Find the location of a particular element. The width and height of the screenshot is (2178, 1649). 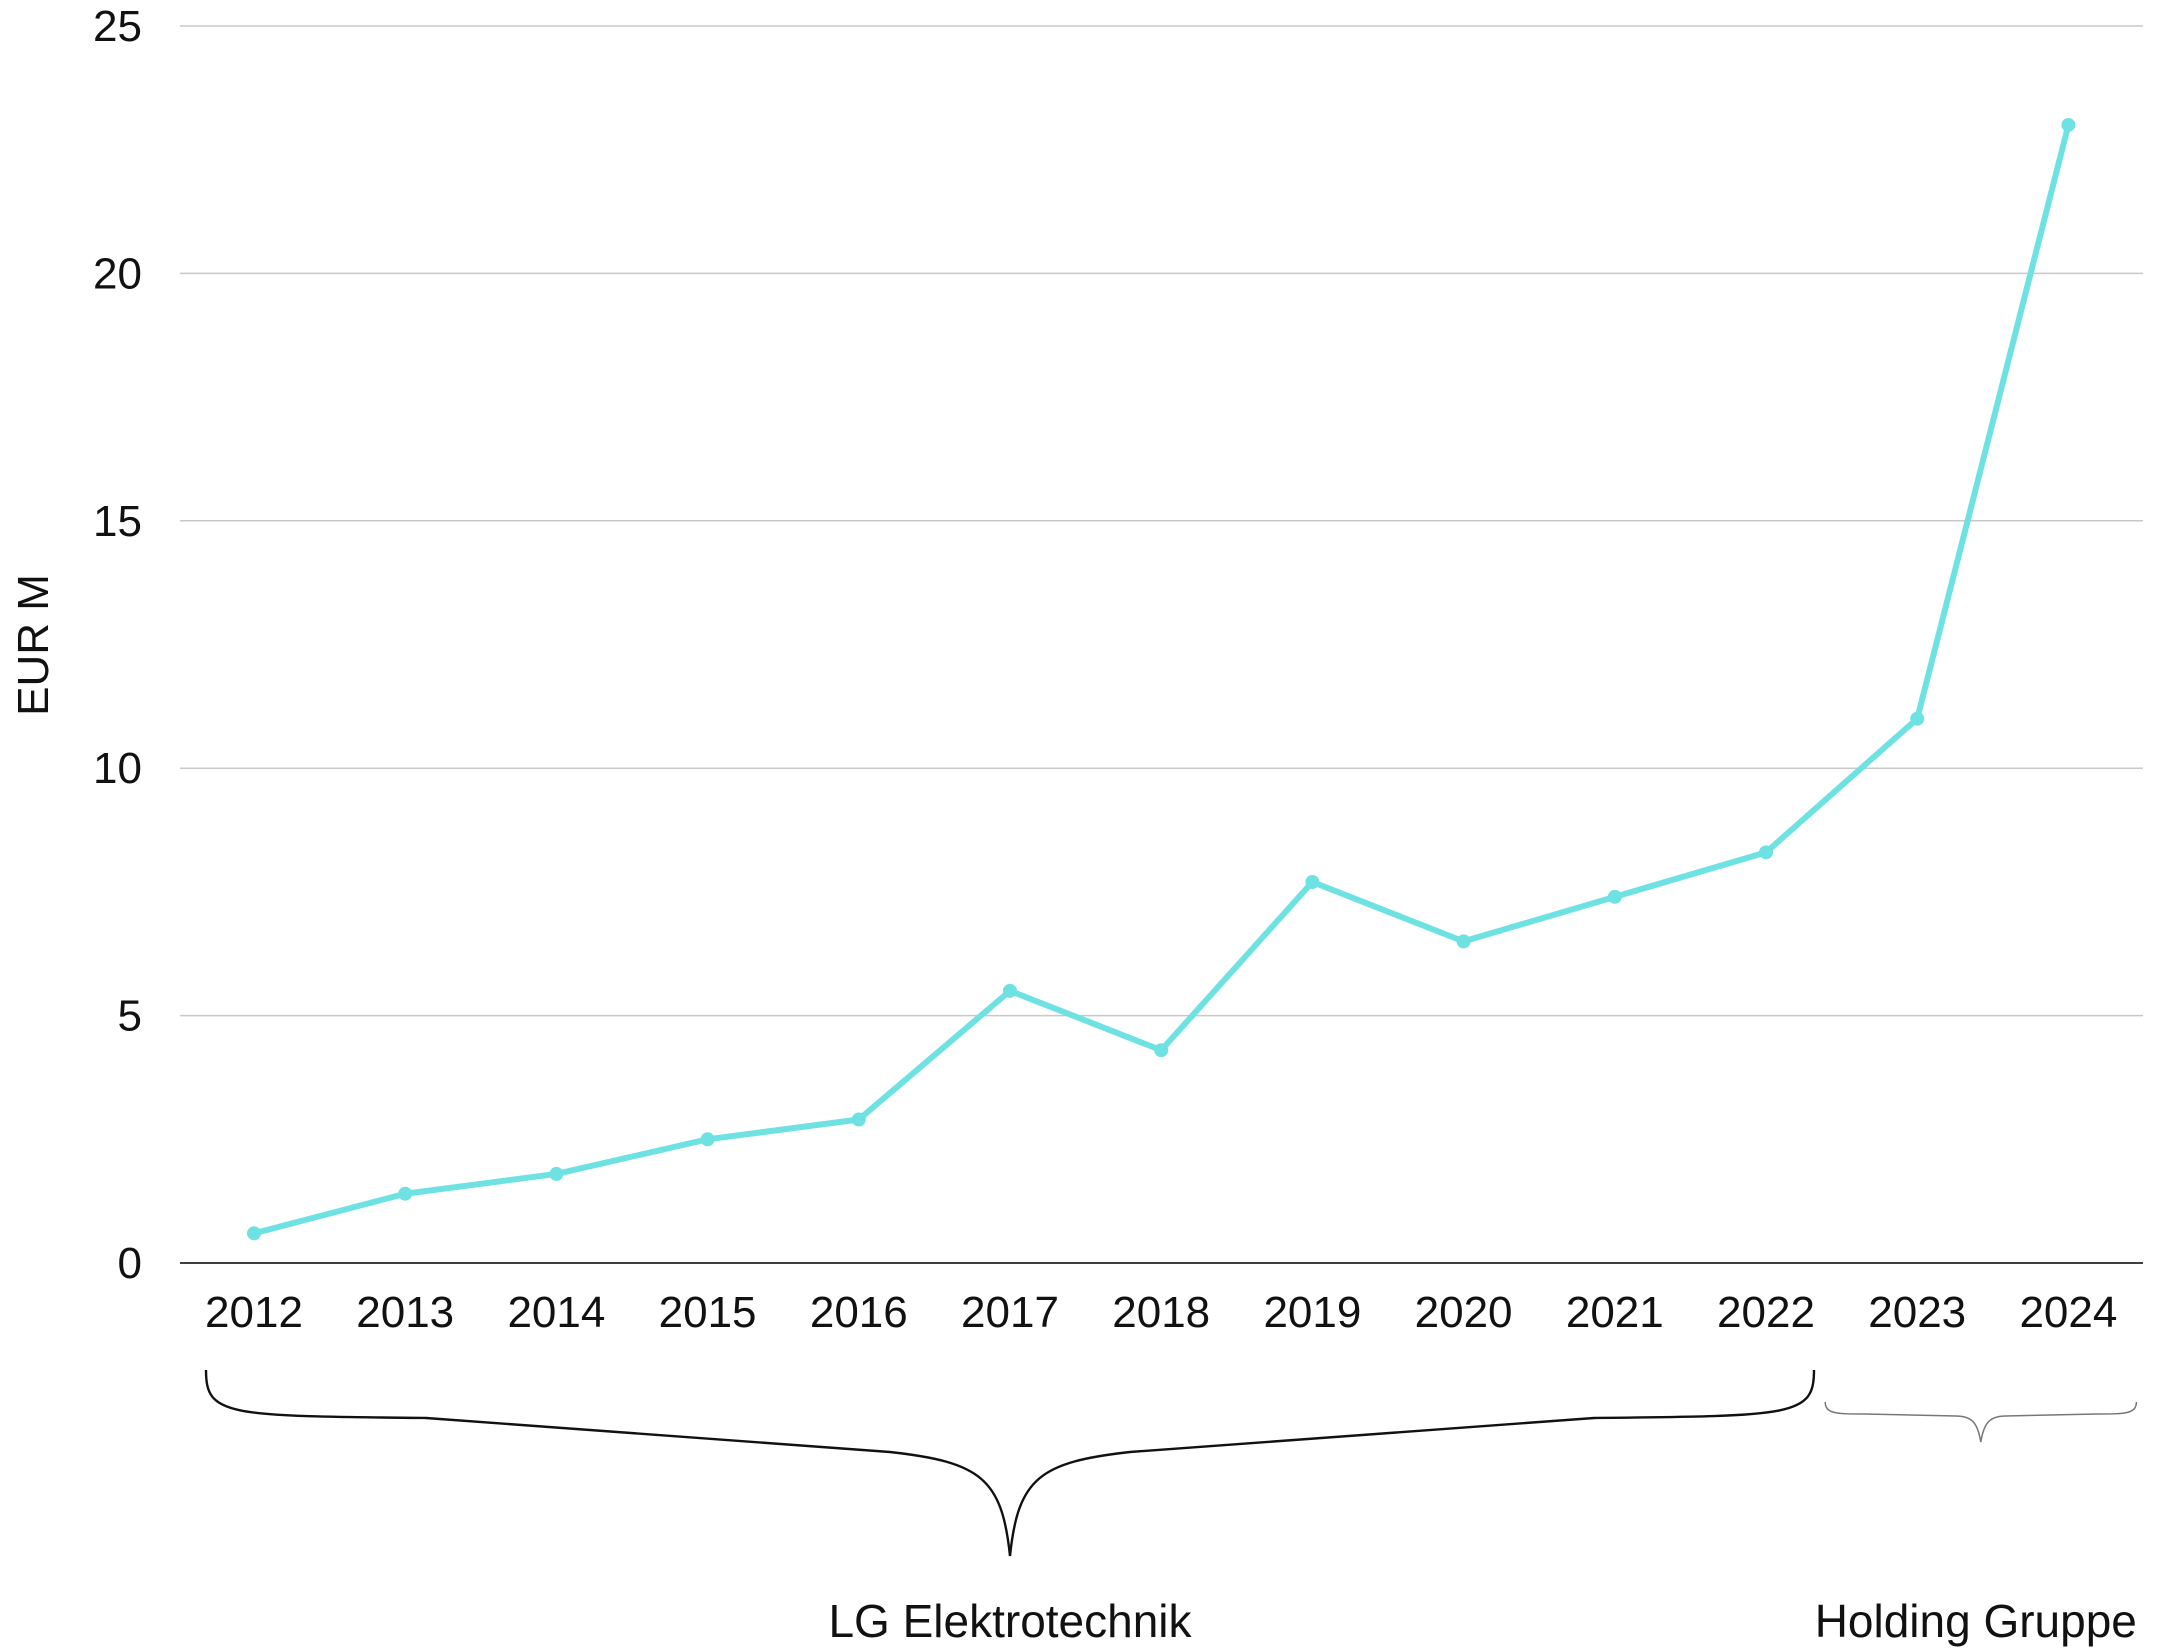

y-tick-label: 20 is located at coordinates (117, 273).